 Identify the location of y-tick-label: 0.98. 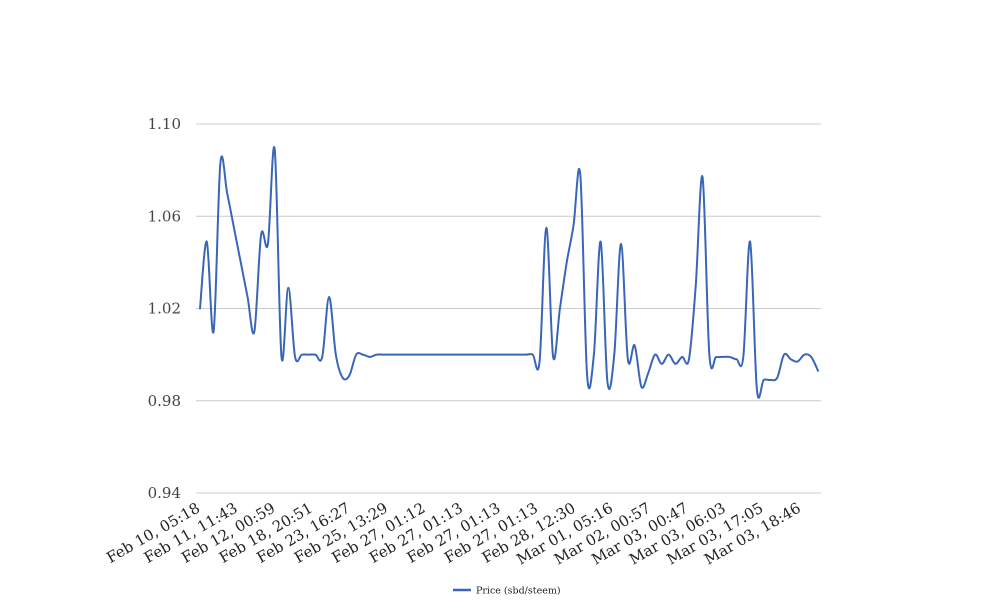
(164, 401).